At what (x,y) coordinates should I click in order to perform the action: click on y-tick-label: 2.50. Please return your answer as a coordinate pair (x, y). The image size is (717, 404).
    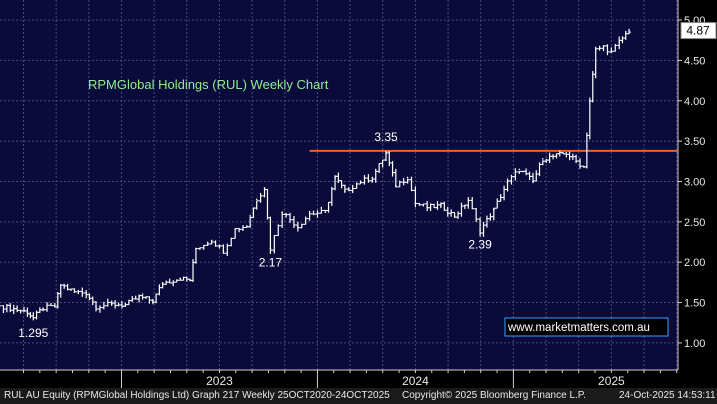
    Looking at the image, I should click on (694, 223).